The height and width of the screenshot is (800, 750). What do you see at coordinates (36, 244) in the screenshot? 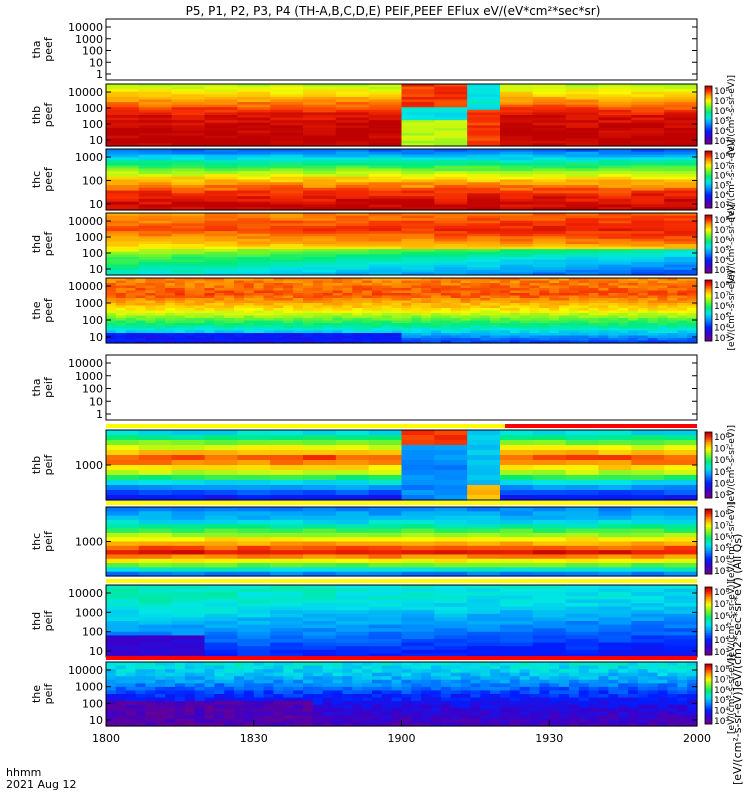
I see `panel-label-probe: thd` at bounding box center [36, 244].